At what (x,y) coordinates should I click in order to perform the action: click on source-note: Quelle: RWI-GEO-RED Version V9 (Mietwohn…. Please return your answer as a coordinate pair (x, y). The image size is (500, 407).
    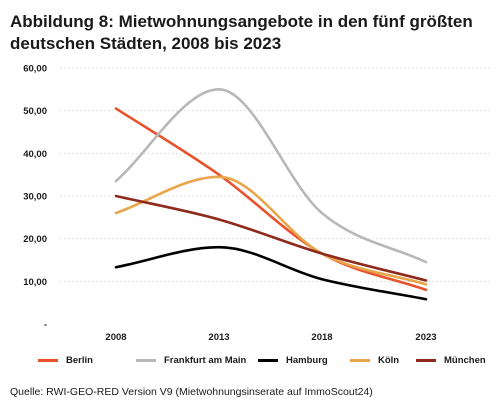
    Looking at the image, I should click on (191, 392).